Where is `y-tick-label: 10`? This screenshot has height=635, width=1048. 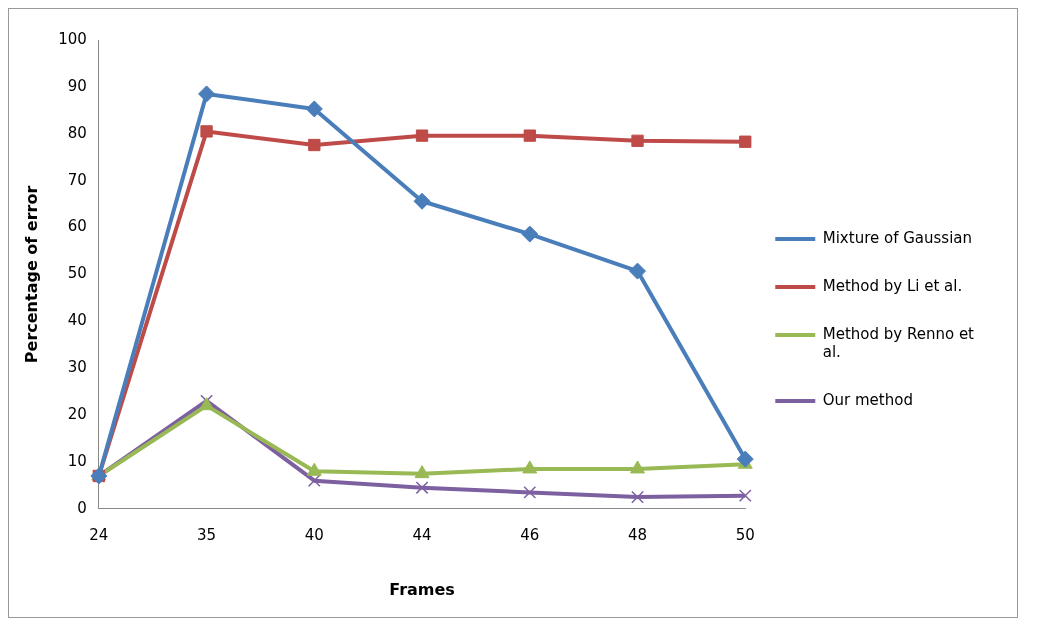
y-tick-label: 10 is located at coordinates (77, 460).